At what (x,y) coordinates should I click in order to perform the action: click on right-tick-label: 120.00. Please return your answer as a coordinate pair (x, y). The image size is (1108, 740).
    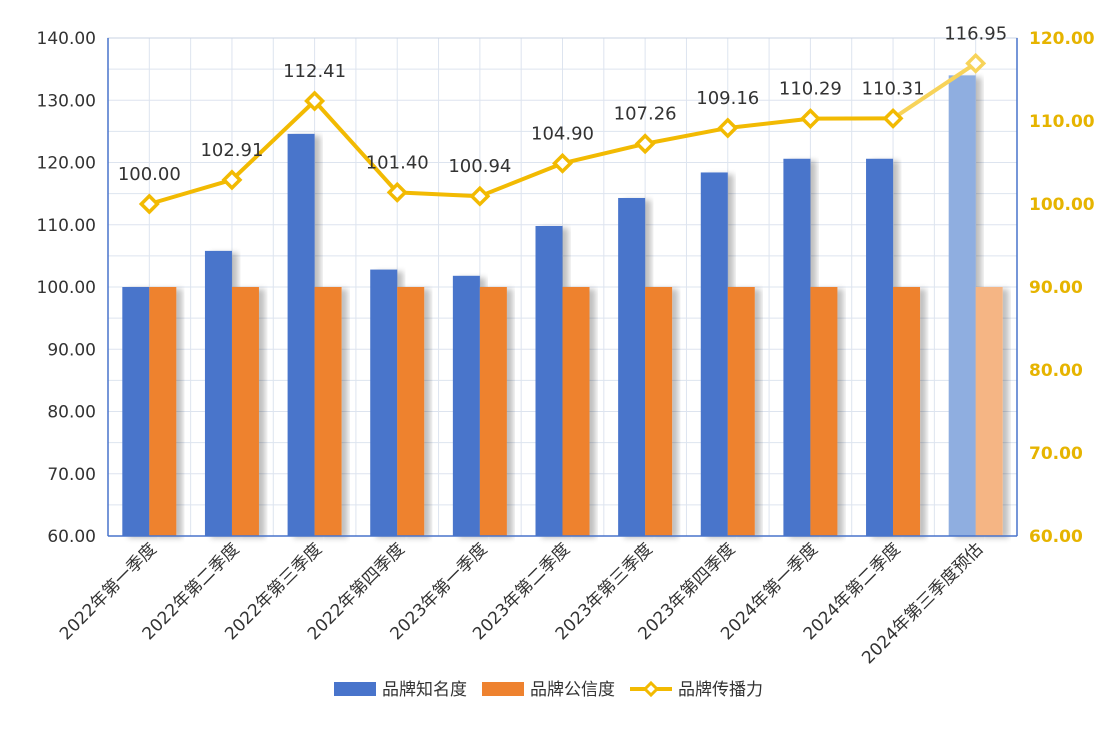
    Looking at the image, I should click on (1062, 39).